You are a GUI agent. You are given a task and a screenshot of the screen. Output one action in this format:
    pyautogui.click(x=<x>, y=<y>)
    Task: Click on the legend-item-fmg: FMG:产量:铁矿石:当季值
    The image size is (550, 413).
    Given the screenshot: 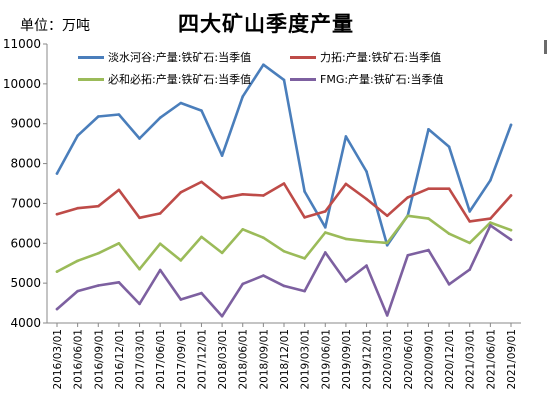 What is the action you would take?
    pyautogui.click(x=366, y=79)
    